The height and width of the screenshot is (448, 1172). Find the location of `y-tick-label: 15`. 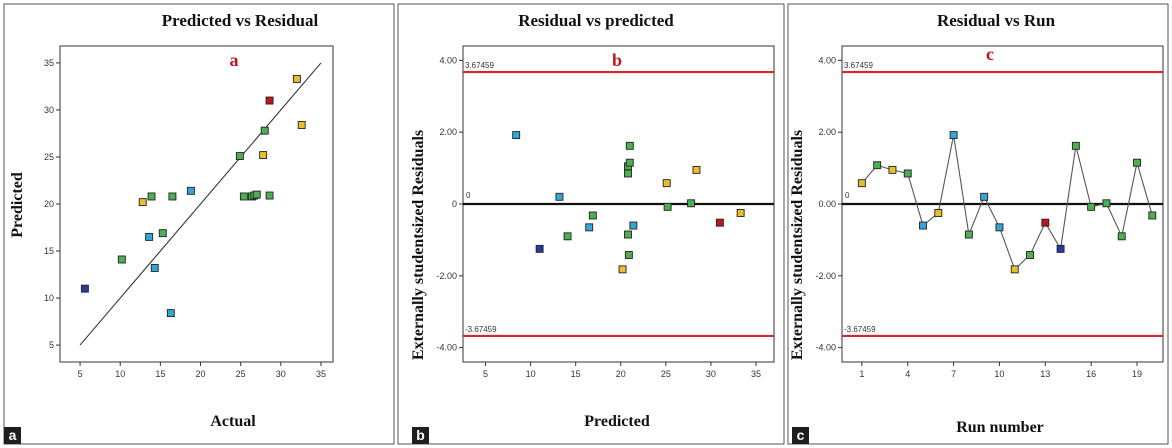

y-tick-label: 15 is located at coordinates (49, 251).